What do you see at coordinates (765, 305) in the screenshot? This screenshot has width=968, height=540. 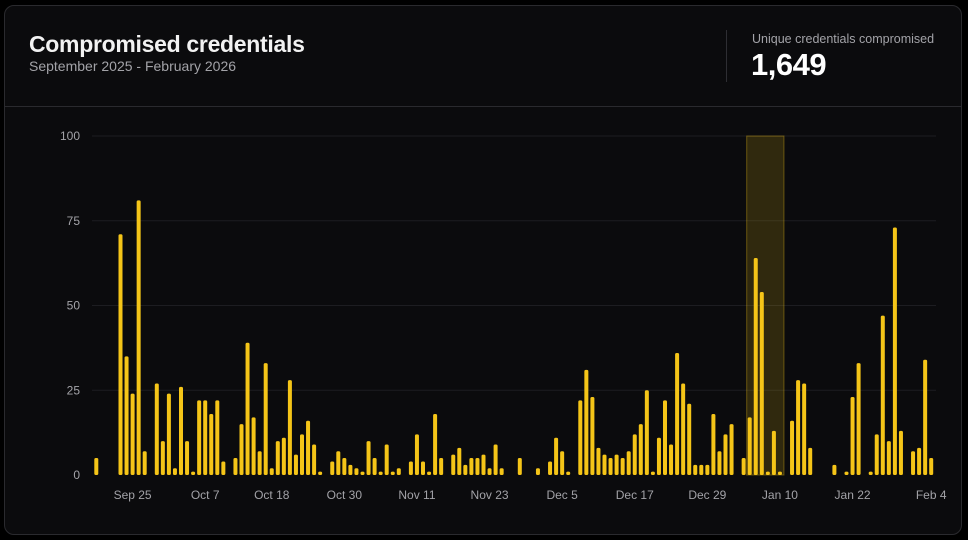 I see `highlighted-range` at bounding box center [765, 305].